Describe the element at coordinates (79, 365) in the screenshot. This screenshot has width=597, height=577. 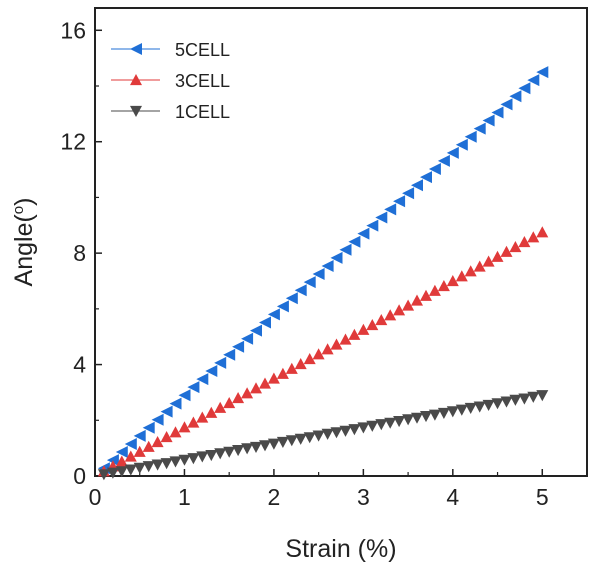
I see `y-tick-label: 4` at that location.